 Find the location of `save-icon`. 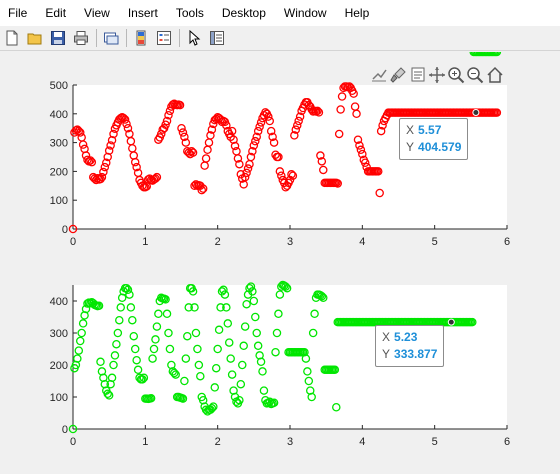

save-icon is located at coordinates (58, 38).